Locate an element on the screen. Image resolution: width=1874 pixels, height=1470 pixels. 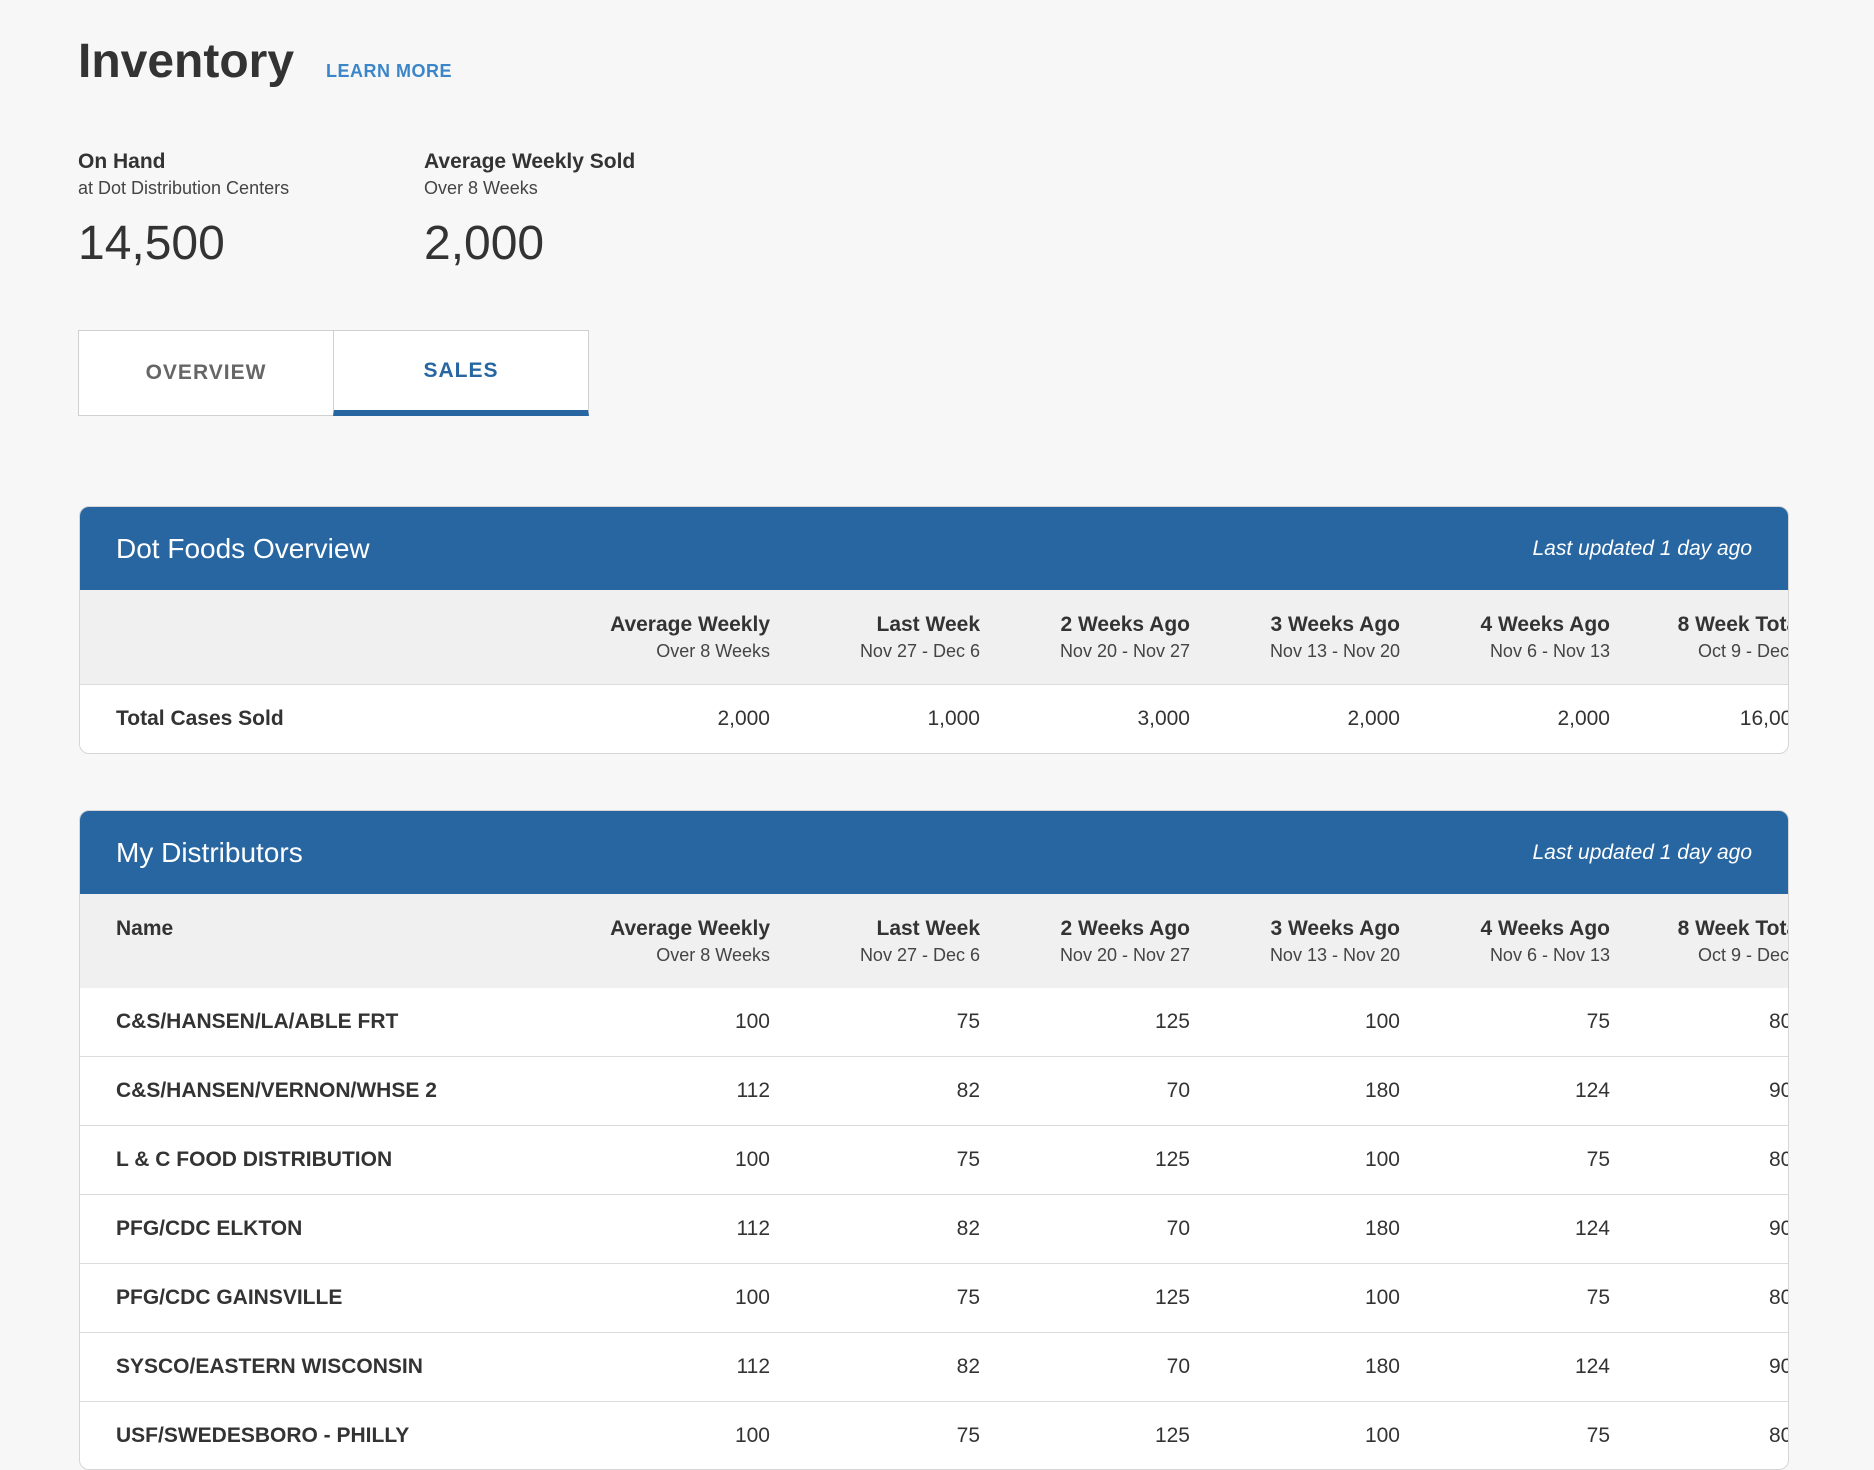
table-row: PFG/CDC GAINSVILLE 100 75 125 100 75 800 is located at coordinates (934, 1298).